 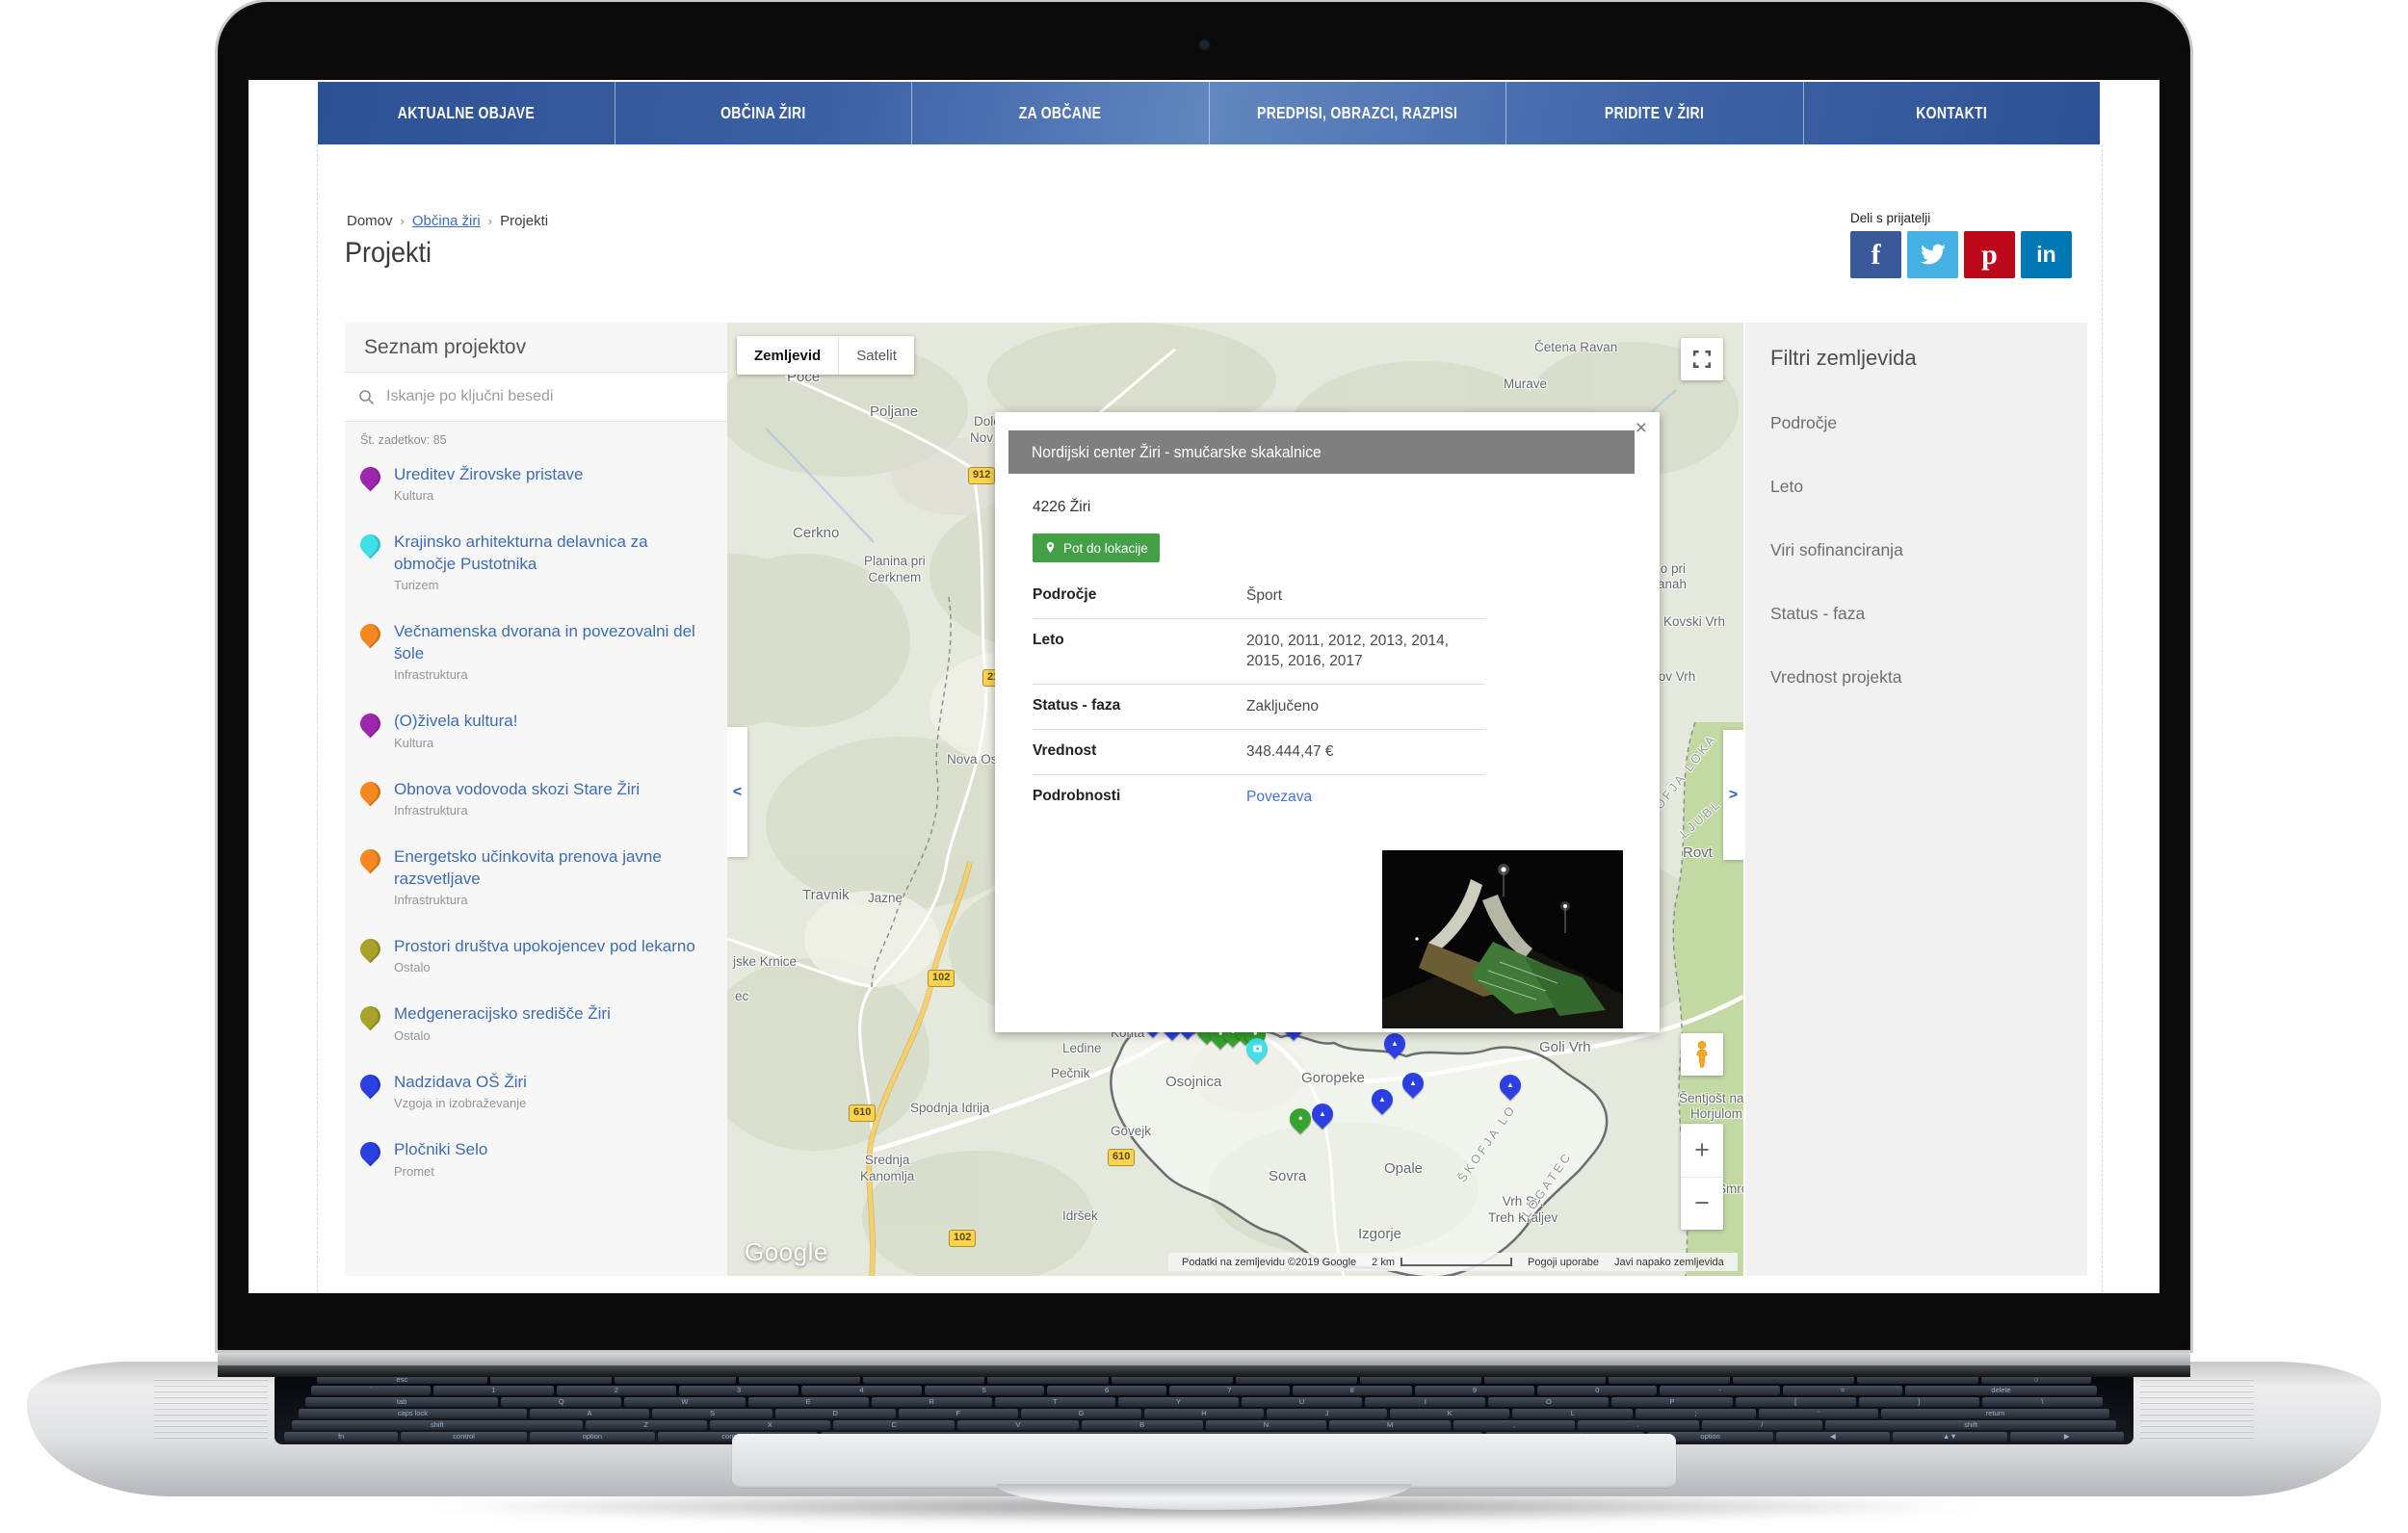 What do you see at coordinates (1702, 1054) in the screenshot?
I see `pegman-button` at bounding box center [1702, 1054].